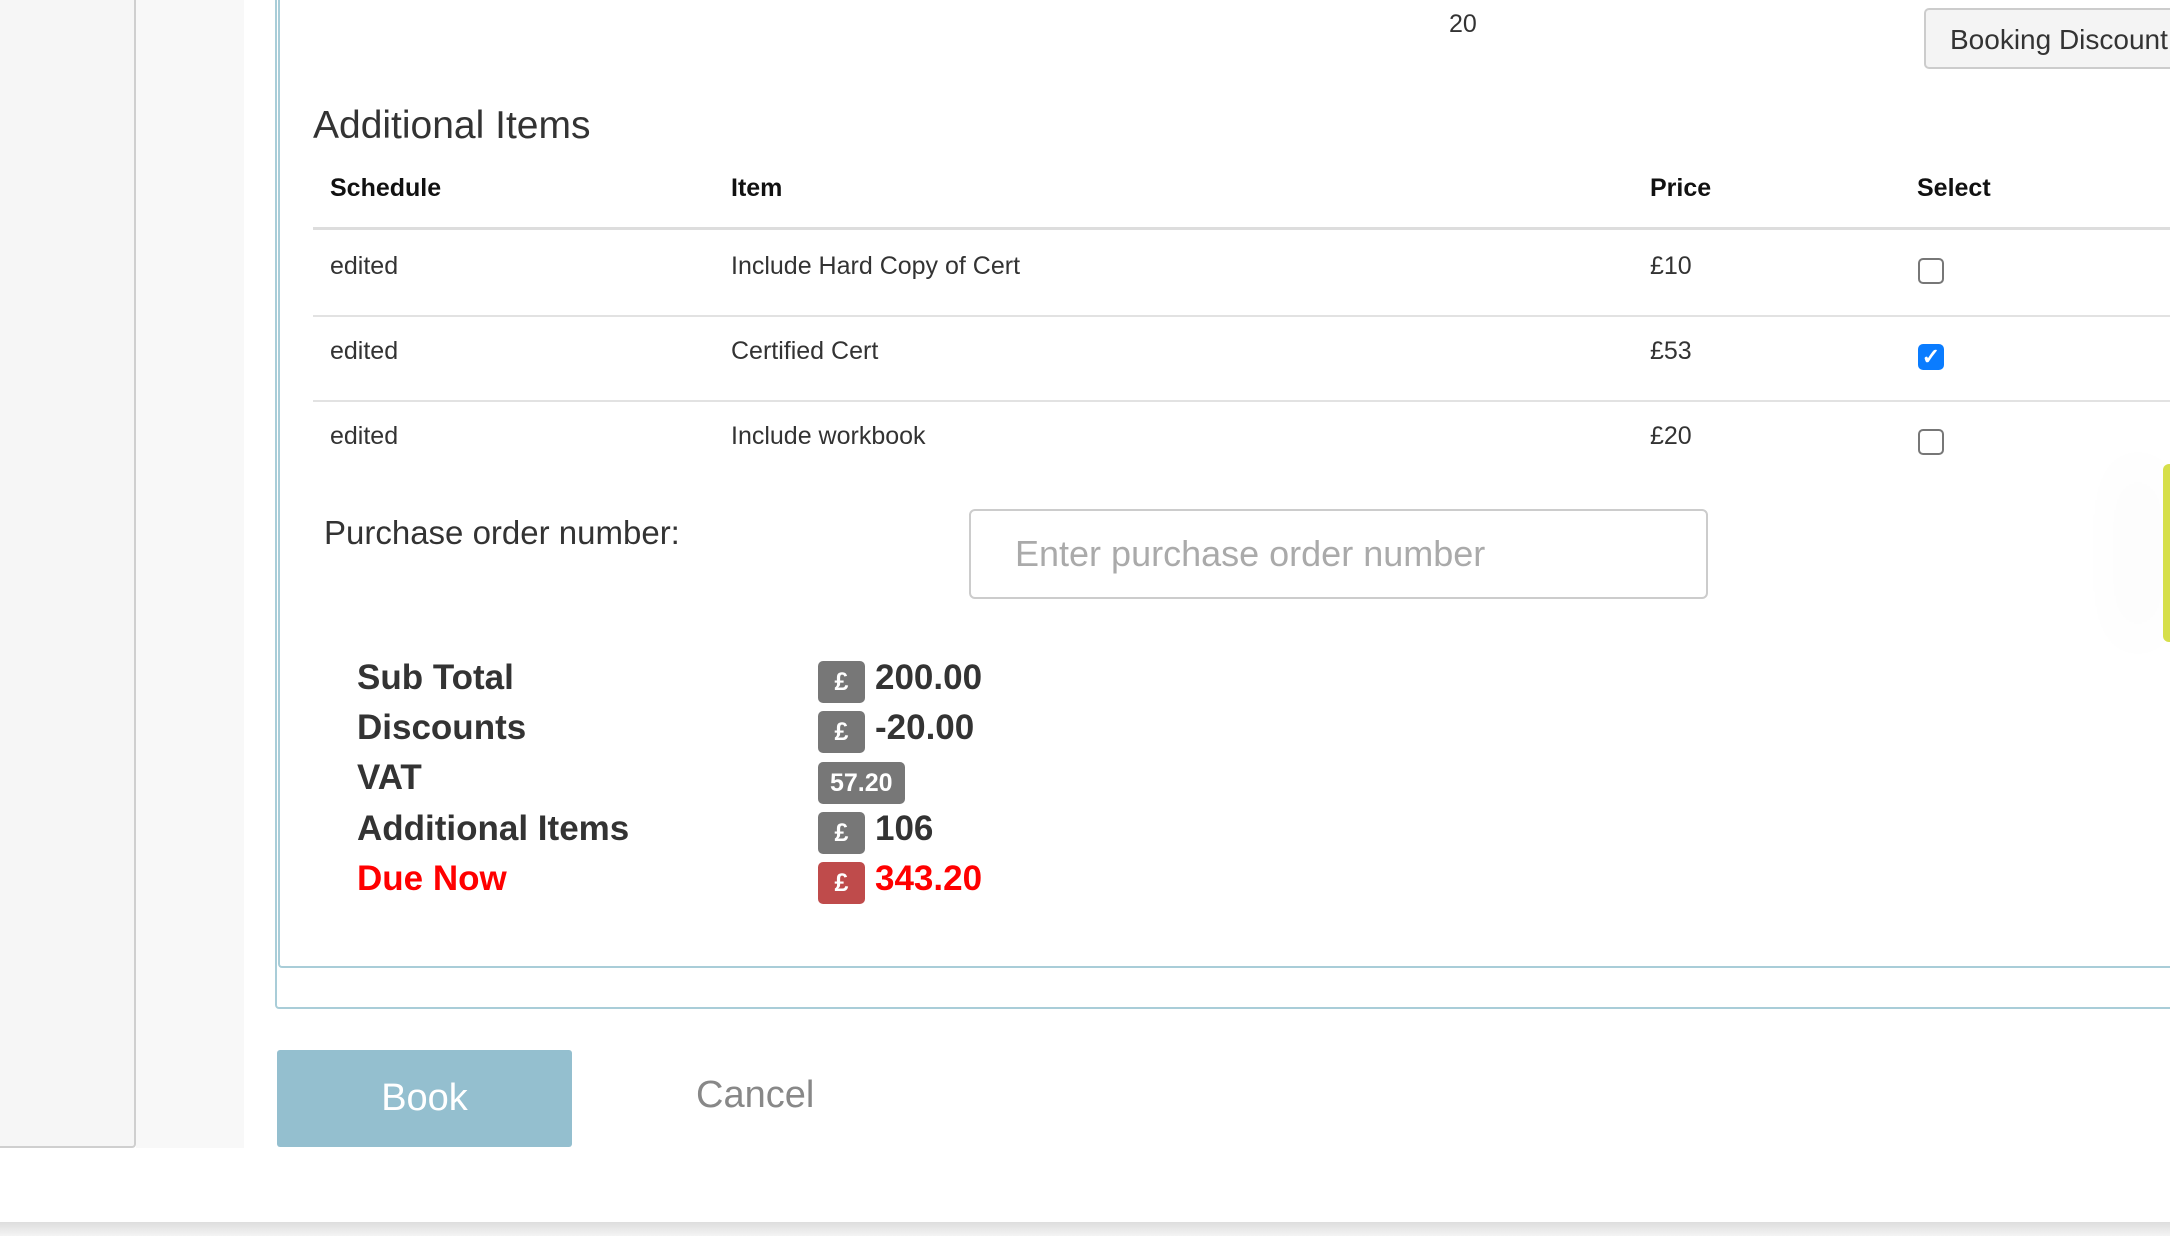 The image size is (2170, 1236). What do you see at coordinates (389, 777) in the screenshot?
I see `vat-label: VAT` at bounding box center [389, 777].